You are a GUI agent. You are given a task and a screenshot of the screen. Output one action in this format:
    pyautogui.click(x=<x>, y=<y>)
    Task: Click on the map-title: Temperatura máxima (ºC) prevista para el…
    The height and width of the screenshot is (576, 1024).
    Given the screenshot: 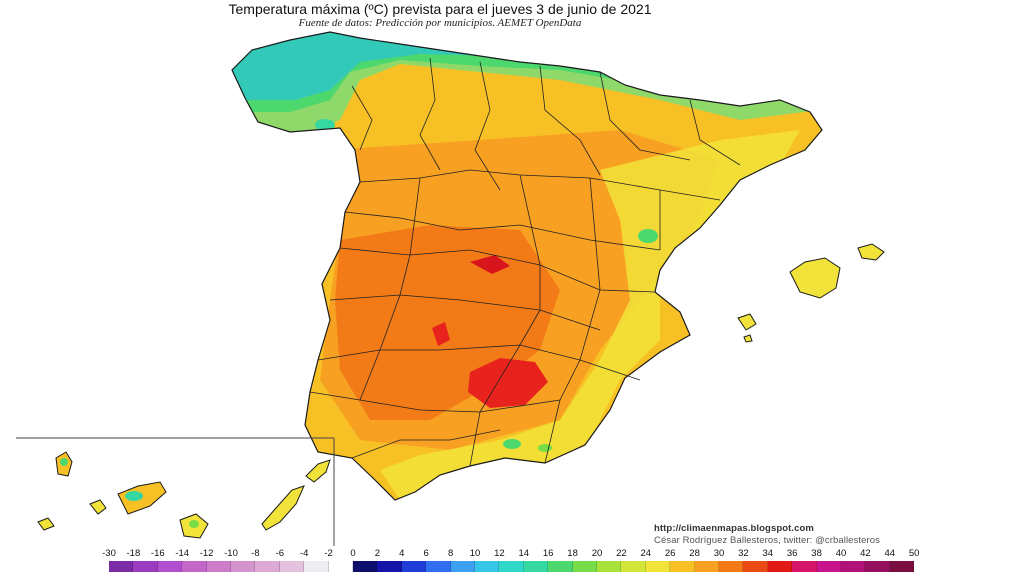 What is the action you would take?
    pyautogui.click(x=440, y=9)
    